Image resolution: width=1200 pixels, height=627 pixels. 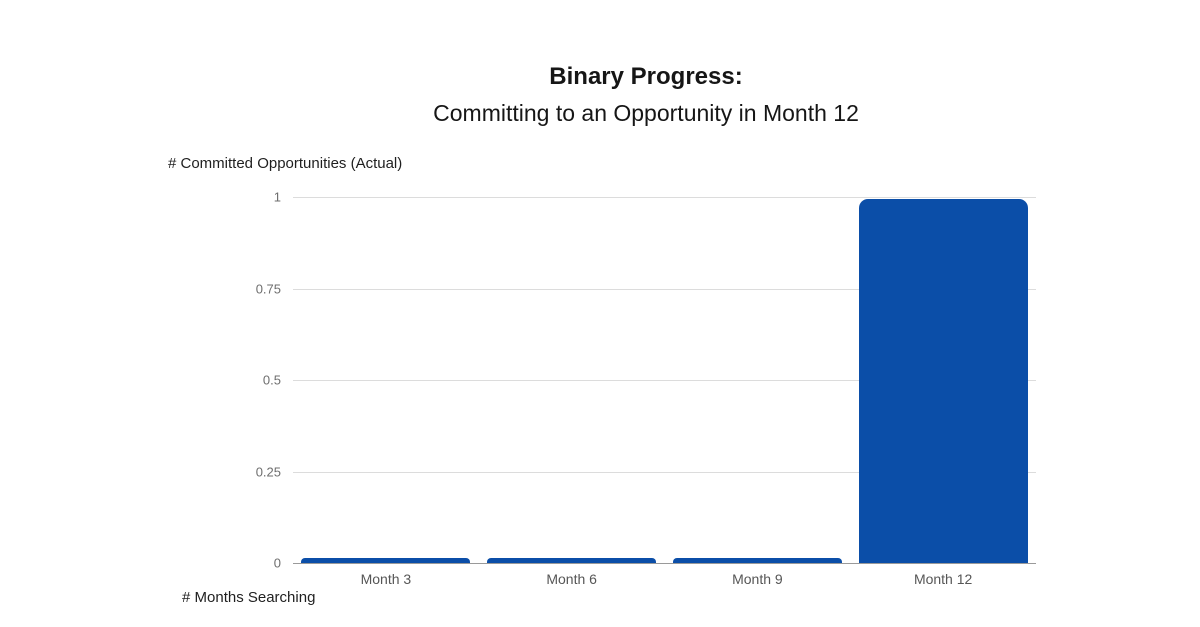 What do you see at coordinates (646, 76) in the screenshot?
I see `chart-title: Binary Progress:` at bounding box center [646, 76].